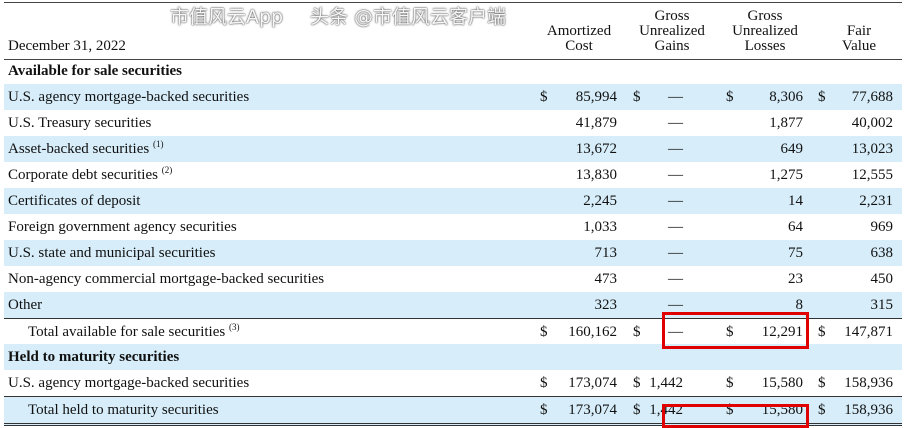 The width and height of the screenshot is (905, 428). I want to click on cell-value: 23, so click(795, 279).